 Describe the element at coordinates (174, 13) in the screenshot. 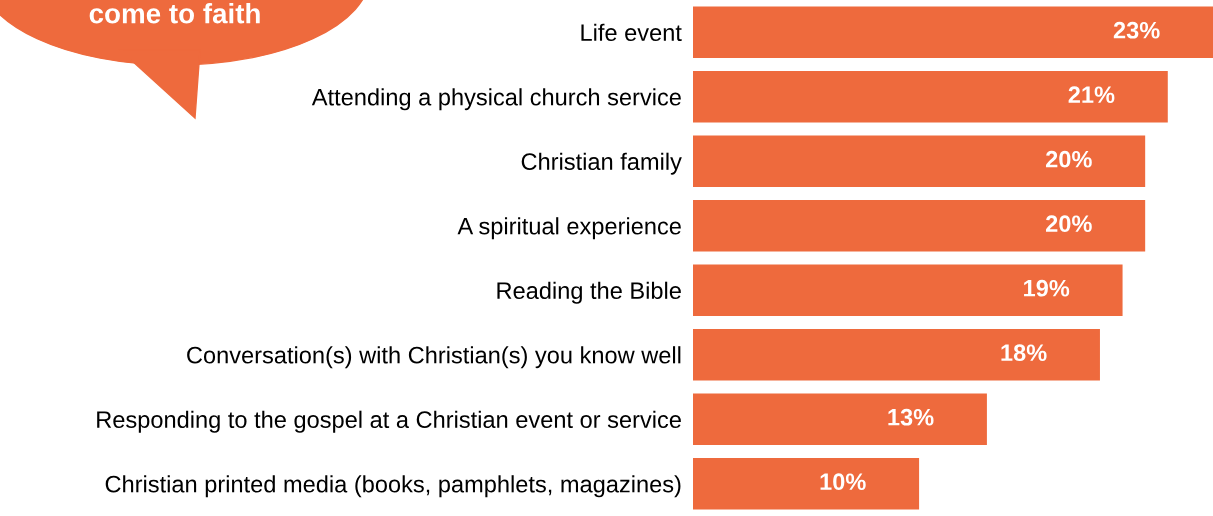

I see `text: come to faith` at that location.